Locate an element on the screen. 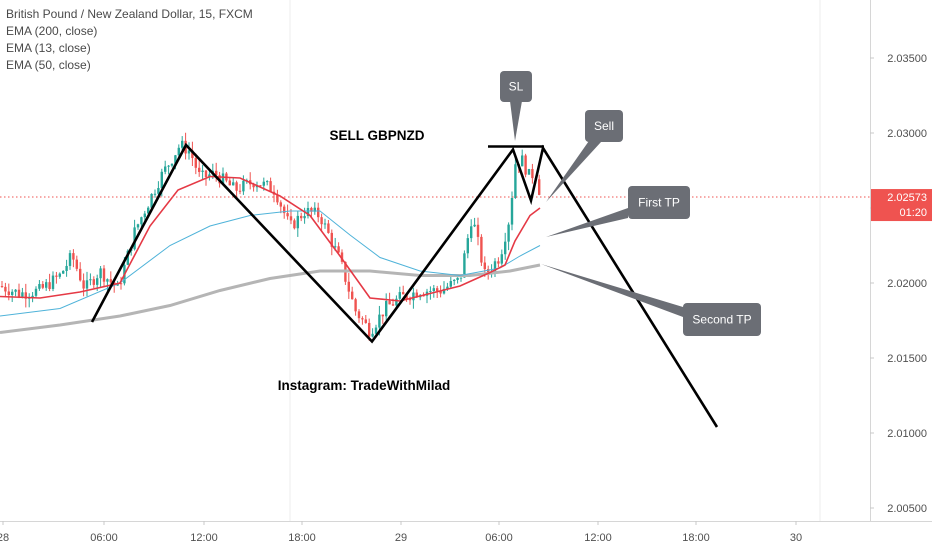 The width and height of the screenshot is (932, 555). time-tick-label: 29 is located at coordinates (401, 538).